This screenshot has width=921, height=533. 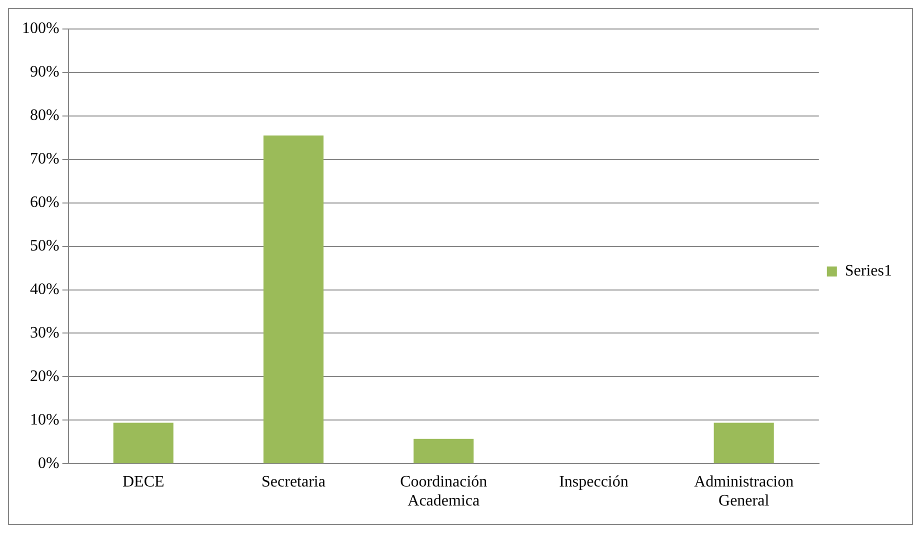 I want to click on y-tick-label: 0%, so click(x=49, y=463).